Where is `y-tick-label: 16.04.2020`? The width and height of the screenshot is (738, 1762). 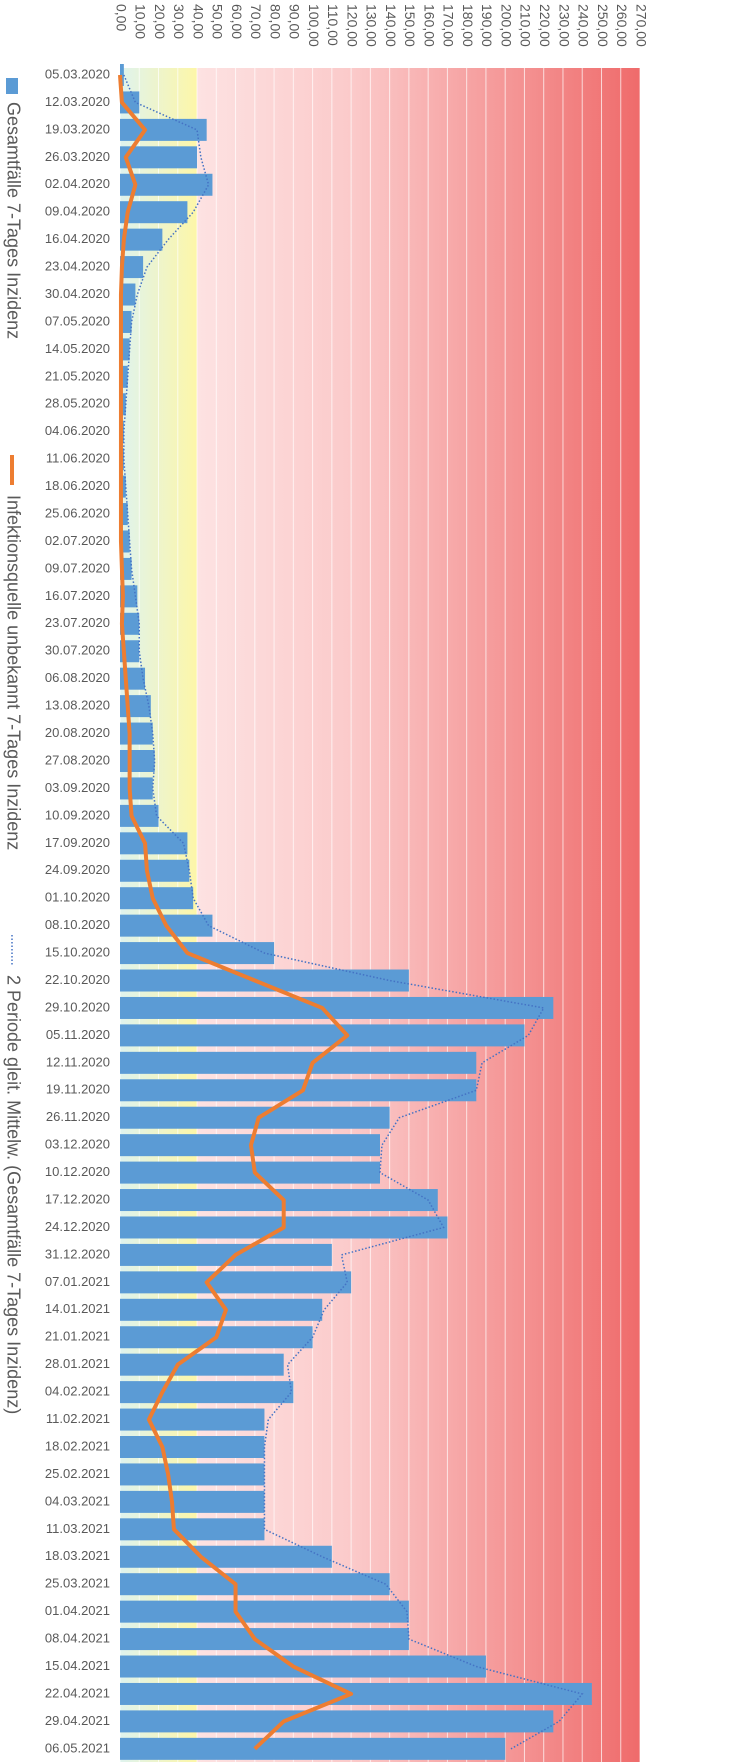
y-tick-label: 16.04.2020 is located at coordinates (77, 238).